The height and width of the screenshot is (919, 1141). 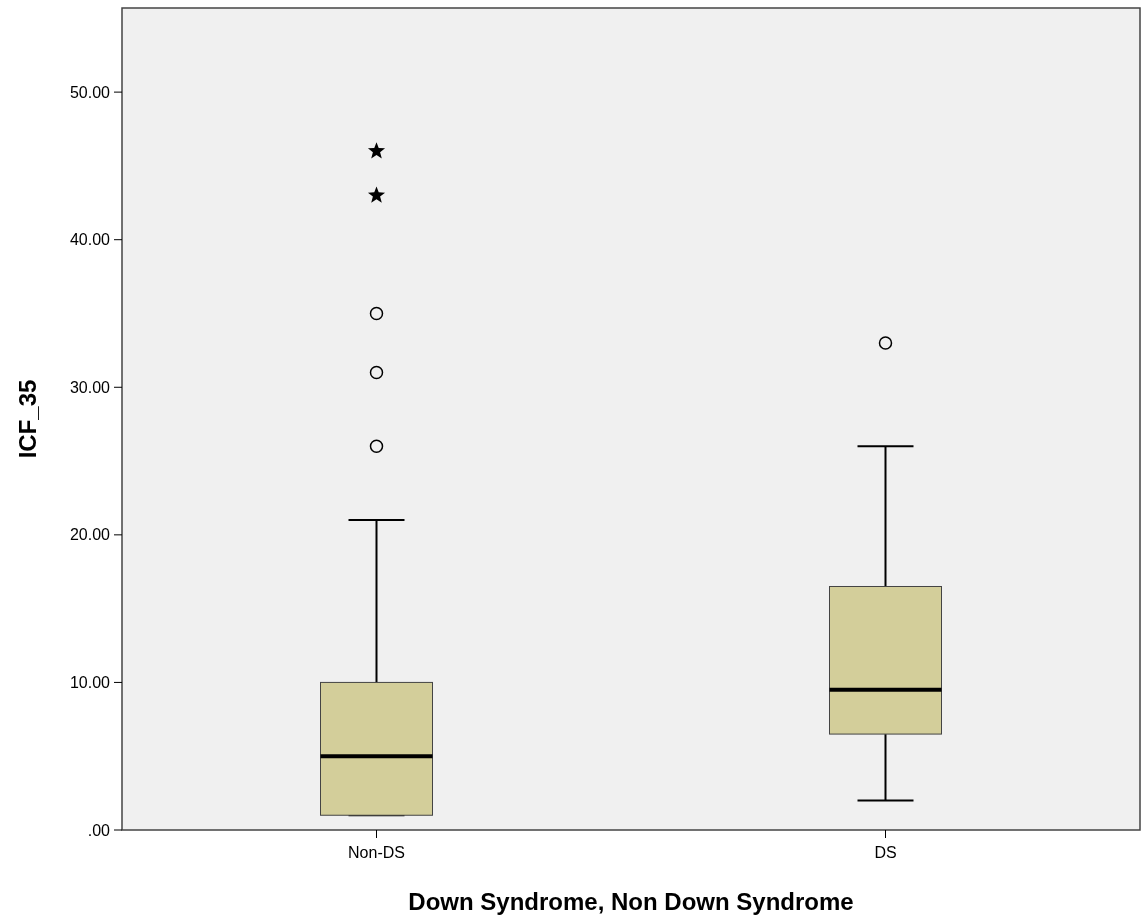 I want to click on y-tick-label: 10.00, so click(x=90, y=683).